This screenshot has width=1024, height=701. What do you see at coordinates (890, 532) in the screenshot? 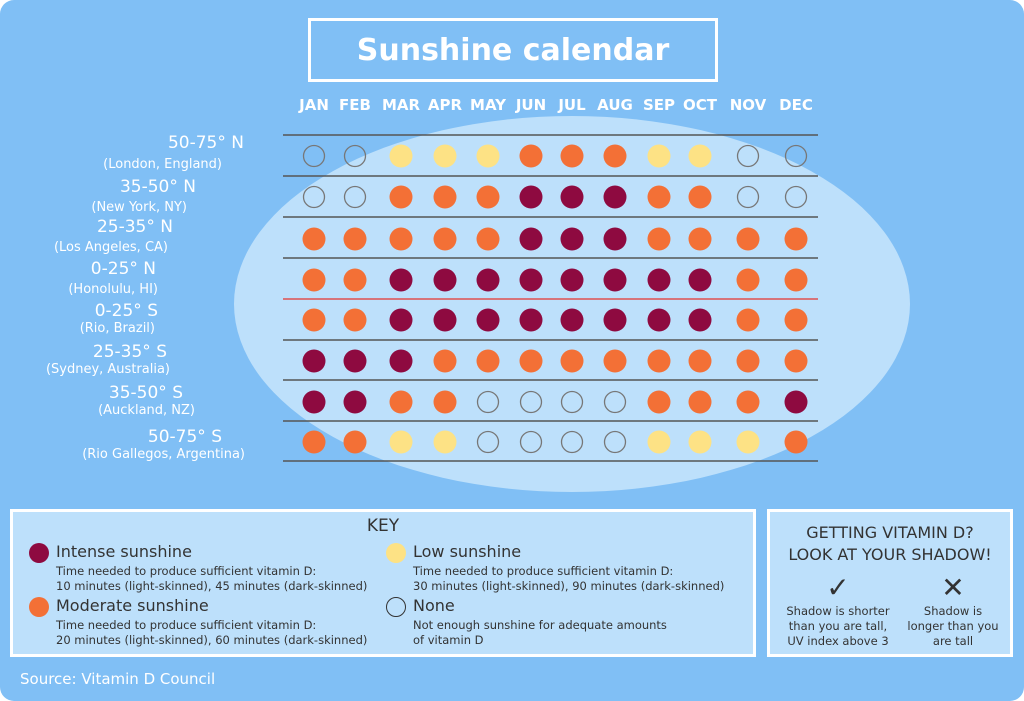
I see `shadow-title-line: GETTING VITAMIN D?` at bounding box center [890, 532].